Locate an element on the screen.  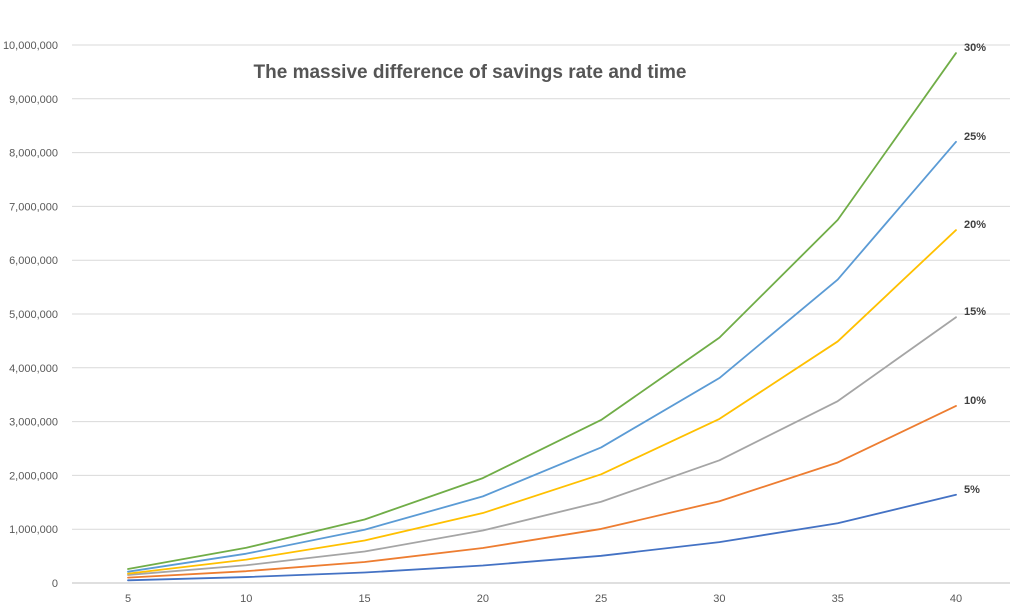
y-tick-label: 3,000,000 is located at coordinates (33, 423).